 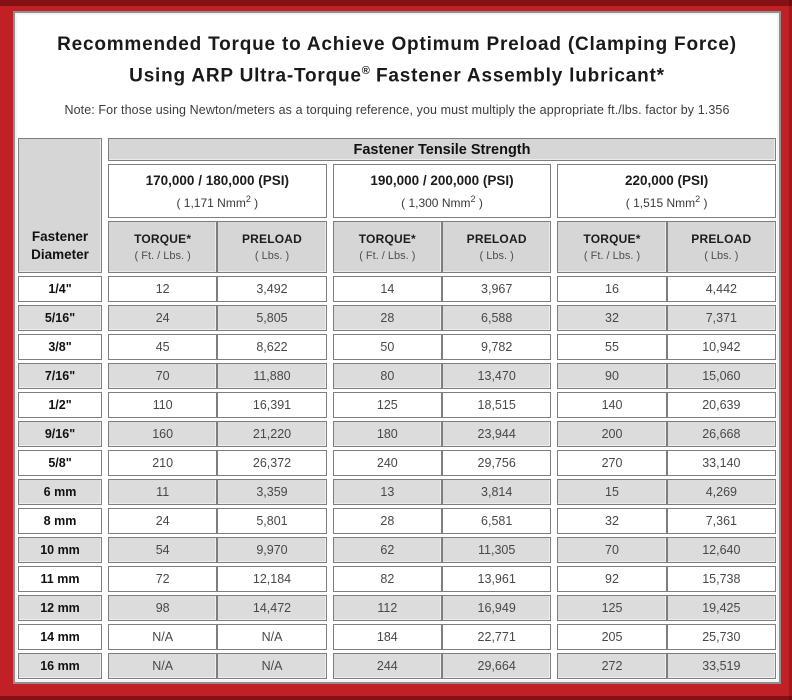 I want to click on torque-value-cell: 270, so click(x=612, y=463).